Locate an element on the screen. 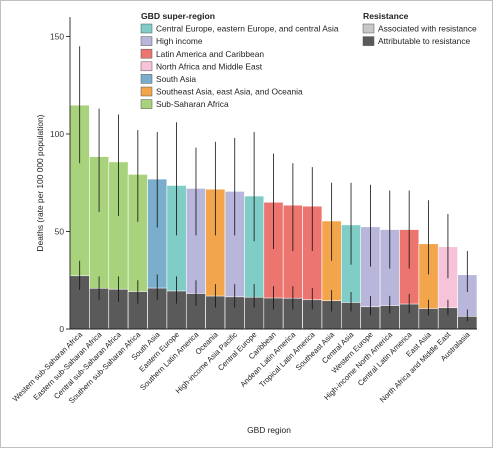 The image size is (493, 449). legend-swatch-seao is located at coordinates (146, 91).